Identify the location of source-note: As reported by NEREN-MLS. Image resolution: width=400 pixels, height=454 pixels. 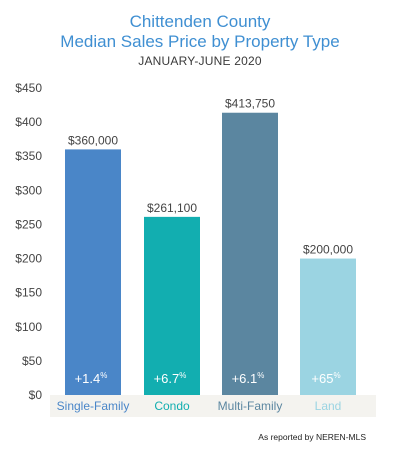
(312, 437).